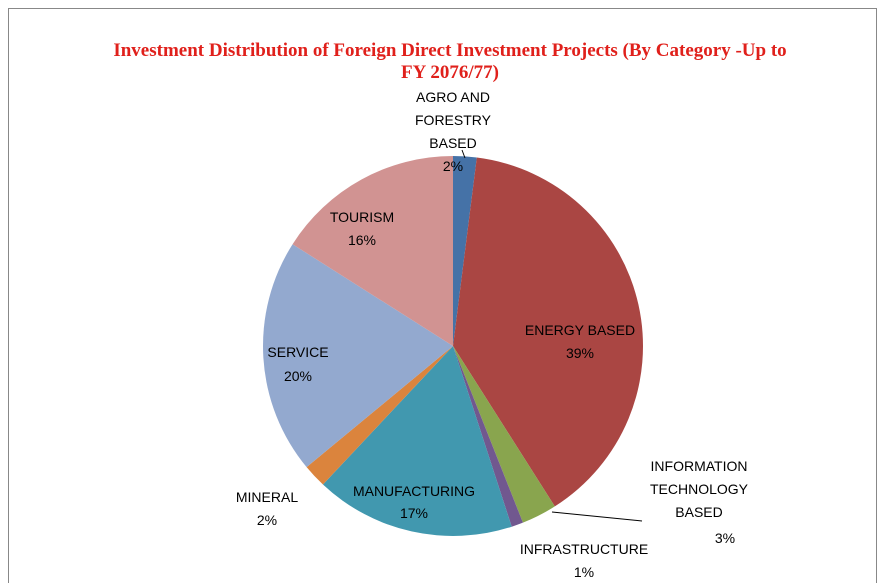 The width and height of the screenshot is (882, 583). What do you see at coordinates (298, 352) in the screenshot?
I see `slice-label: SERVICE` at bounding box center [298, 352].